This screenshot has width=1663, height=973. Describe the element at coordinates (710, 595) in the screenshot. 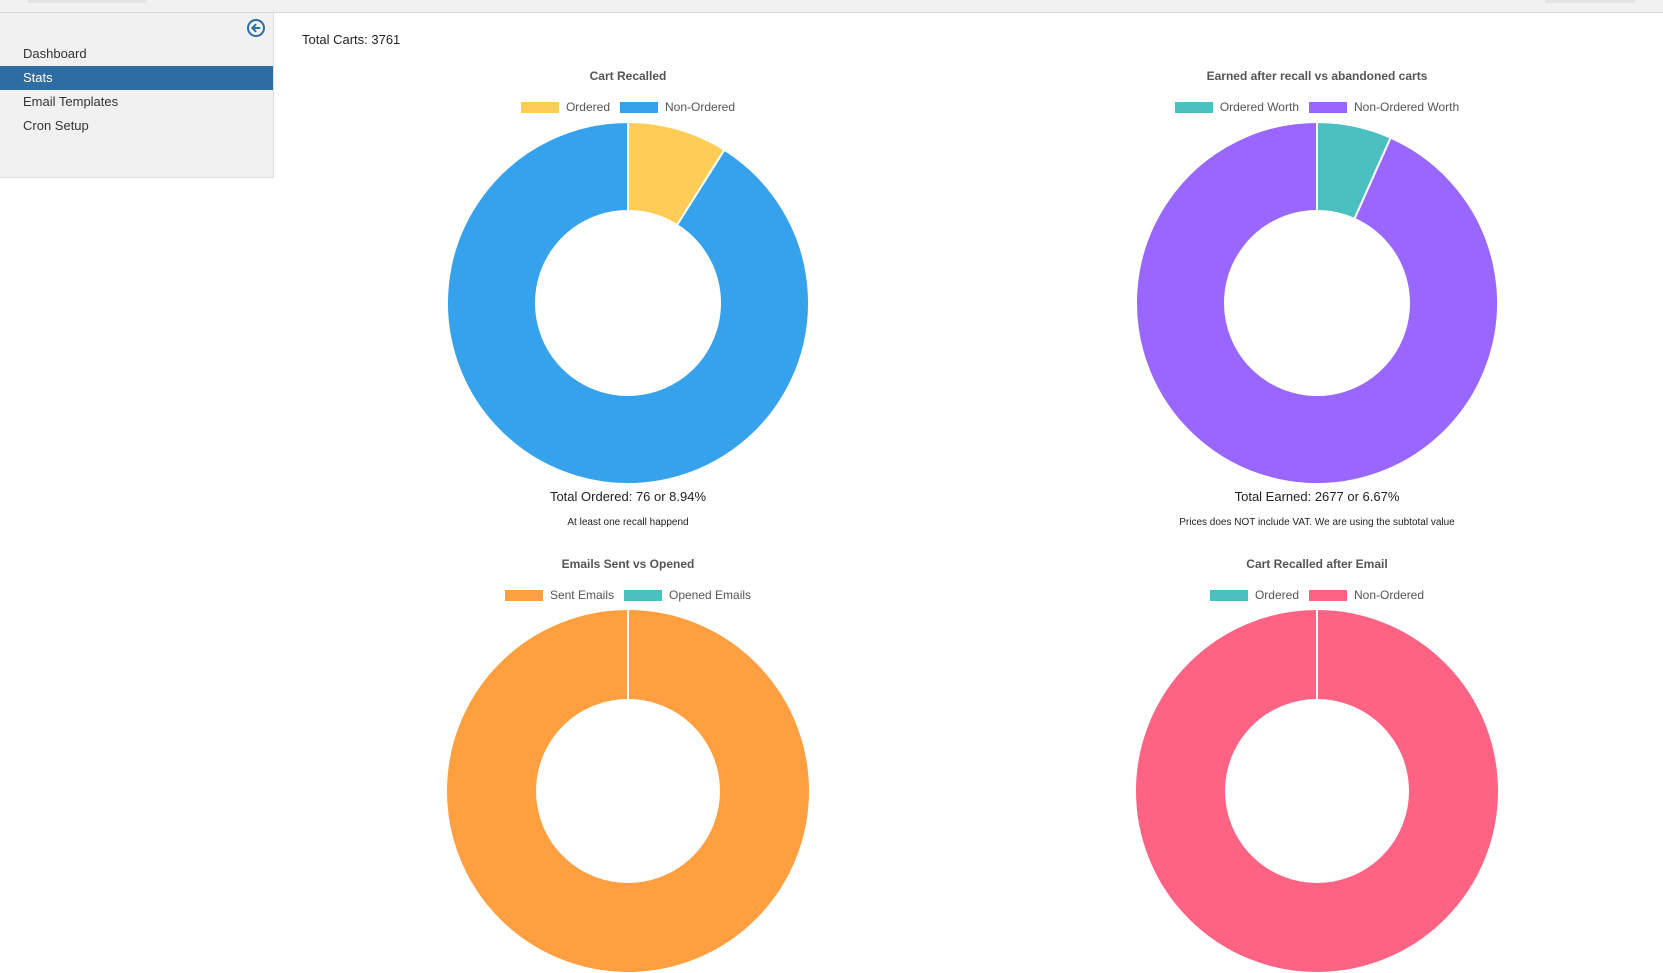

I see `legend-label: Opened Emails` at that location.